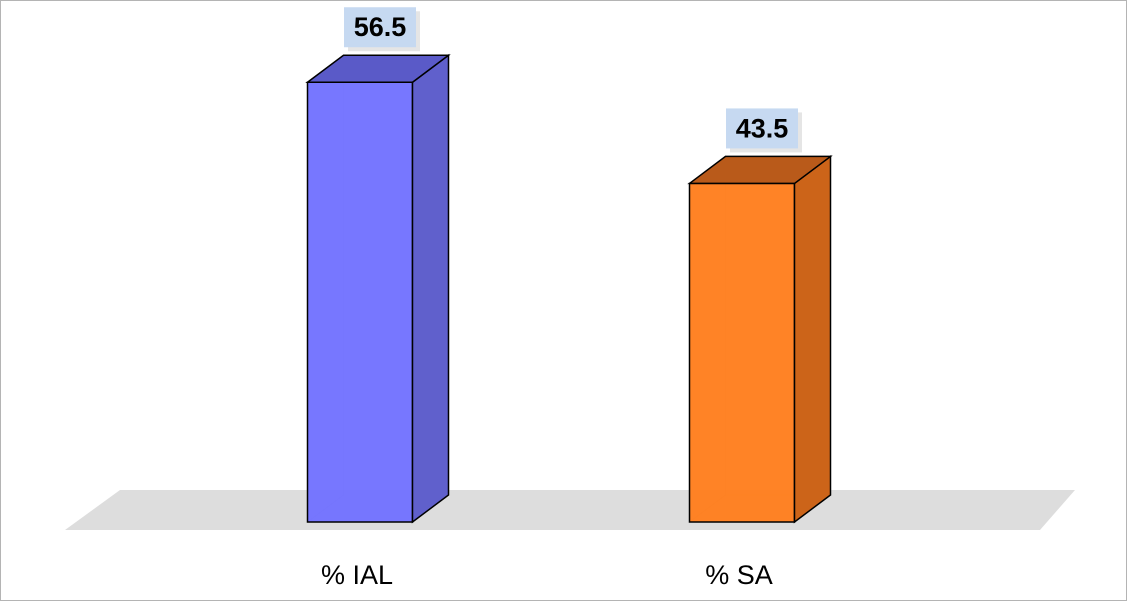  I want to click on chart-floor, so click(570, 510).